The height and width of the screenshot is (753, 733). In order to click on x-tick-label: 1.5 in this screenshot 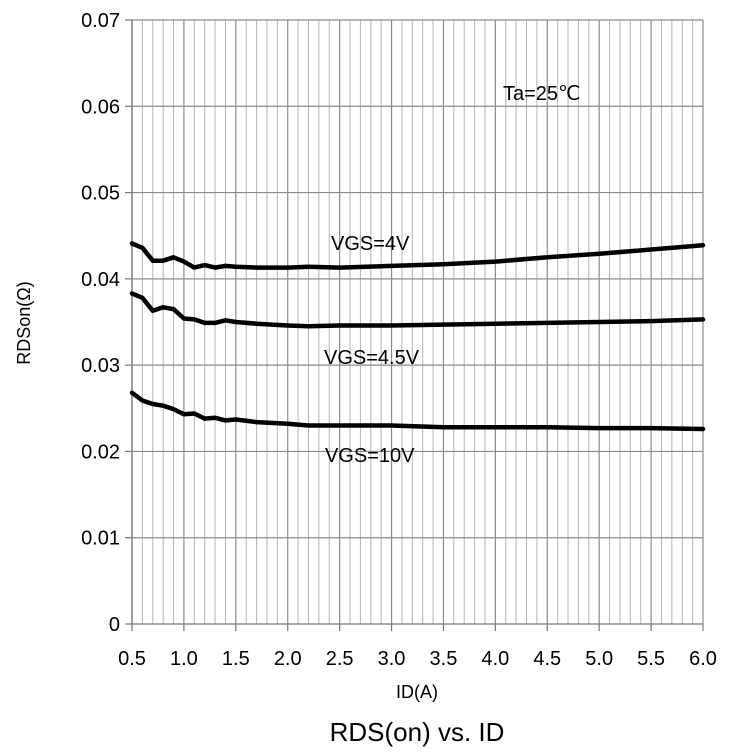, I will do `click(236, 659)`.